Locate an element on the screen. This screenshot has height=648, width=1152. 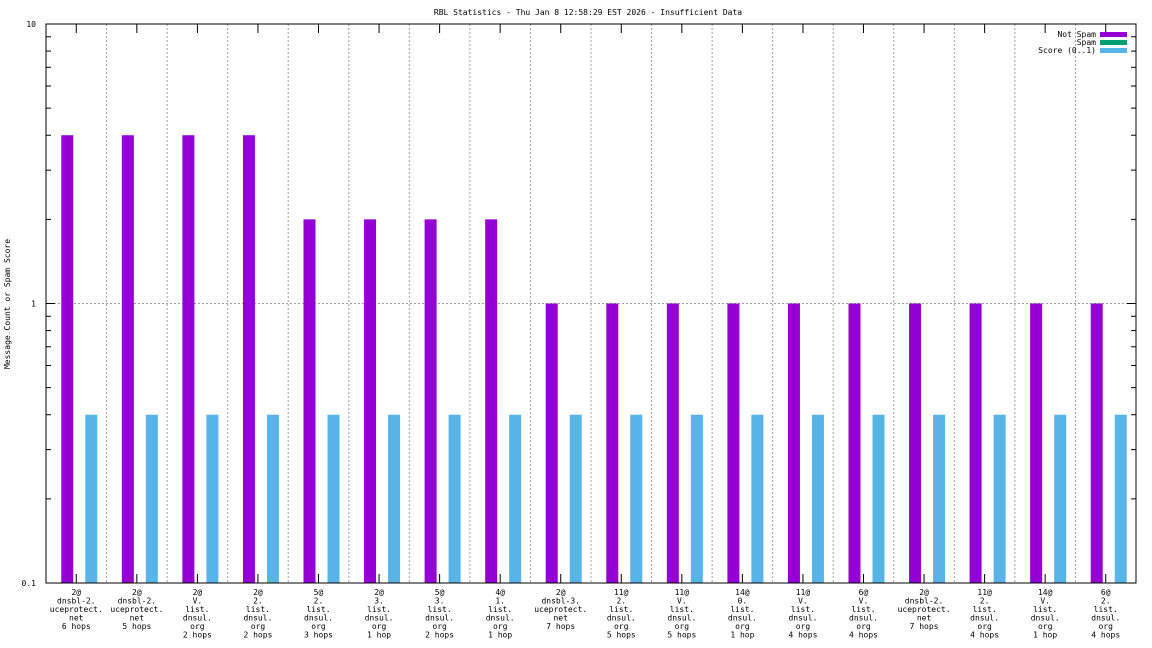
legend-label: Not Spam is located at coordinates (1076, 34).